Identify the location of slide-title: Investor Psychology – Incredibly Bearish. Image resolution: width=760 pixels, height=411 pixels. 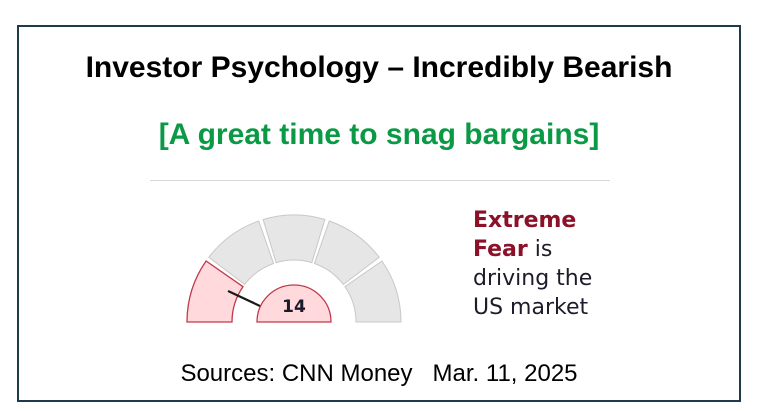
(379, 67).